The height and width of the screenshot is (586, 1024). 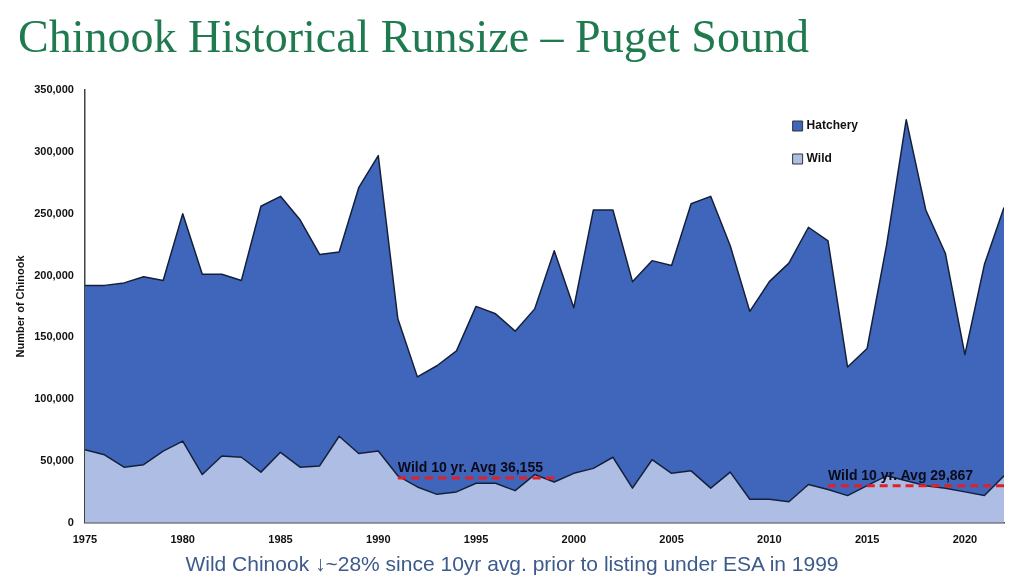 I want to click on legend-label: Hatchery, so click(x=832, y=125).